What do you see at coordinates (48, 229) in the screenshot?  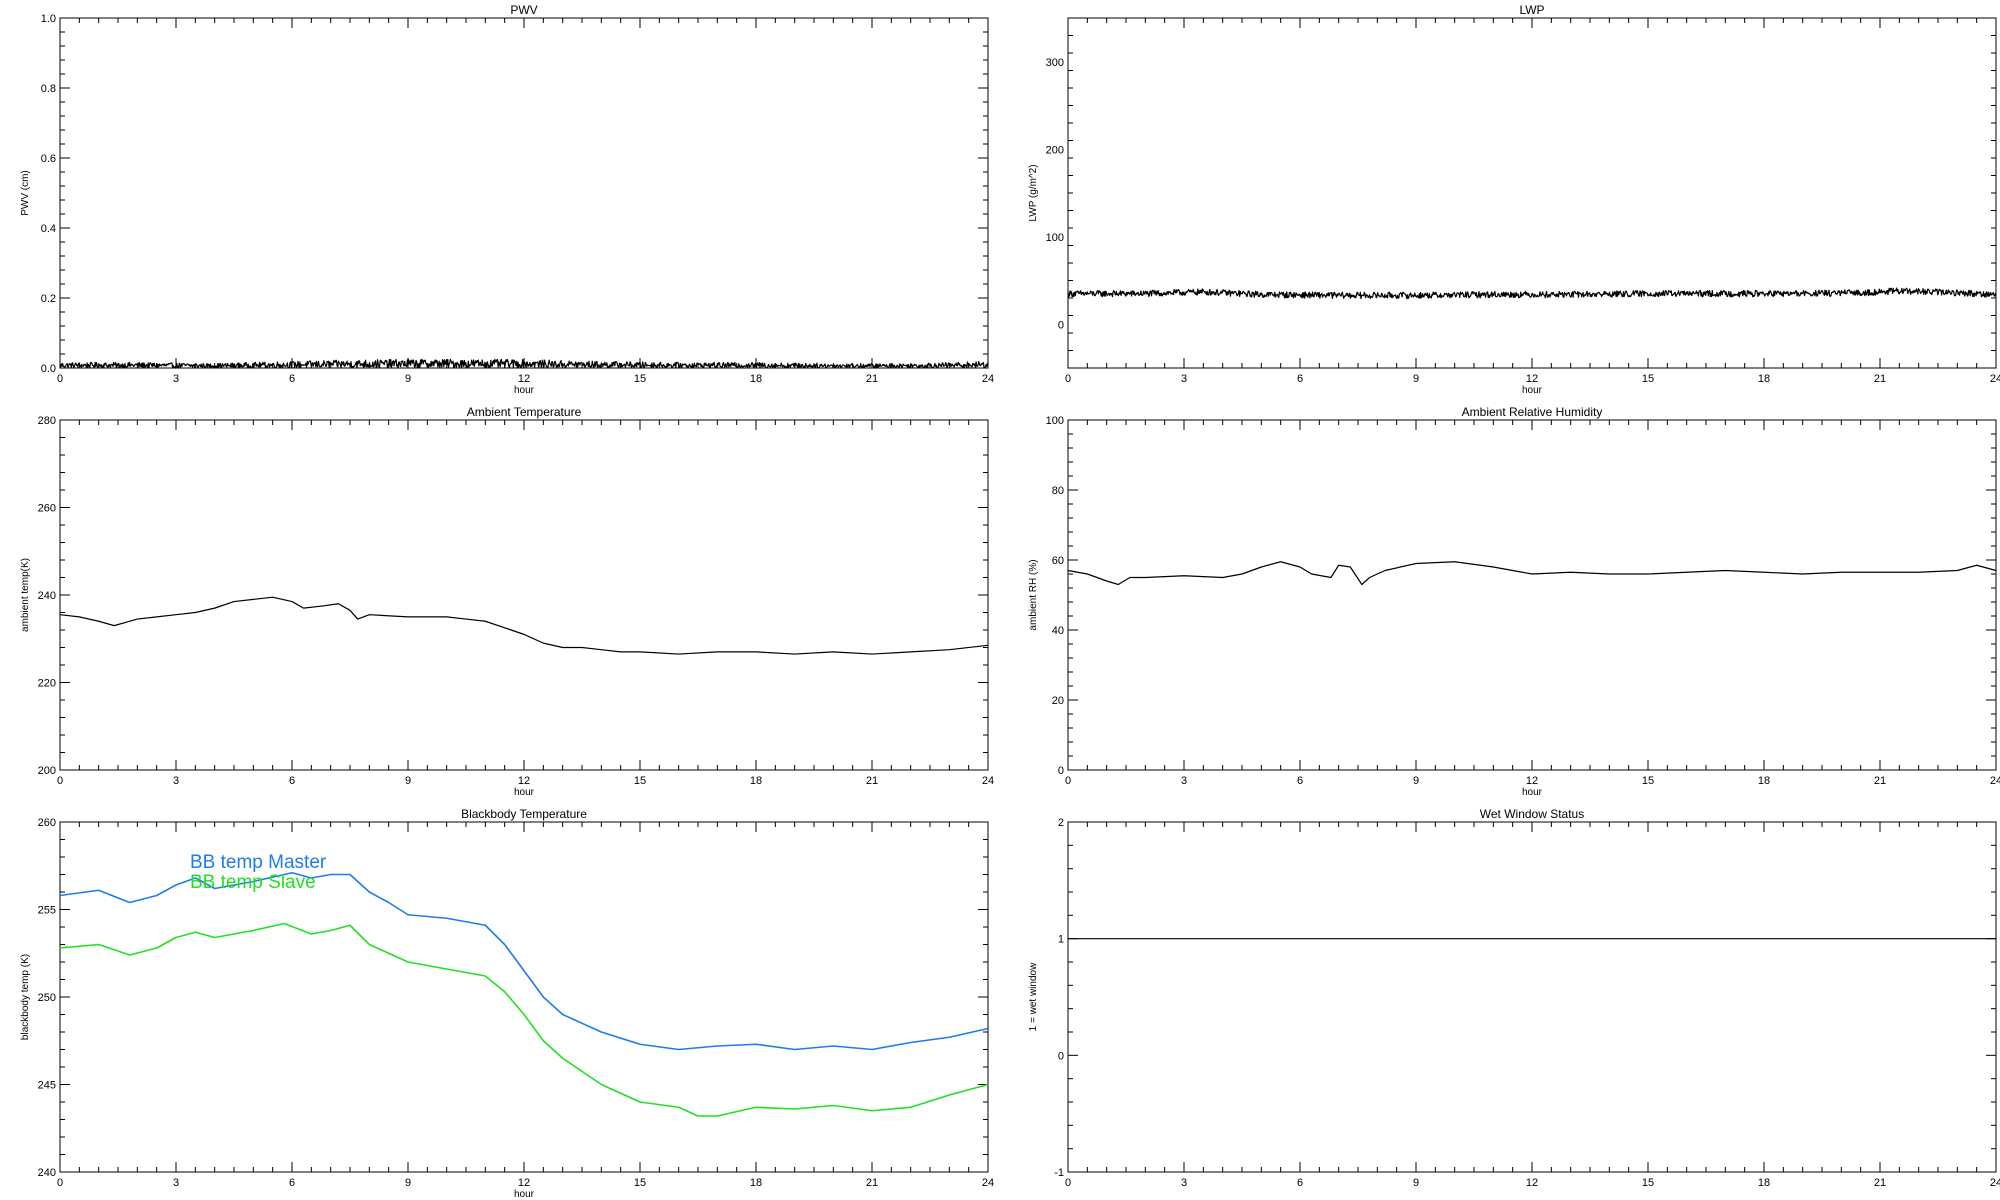 I see `y-tick-label: 0.4` at bounding box center [48, 229].